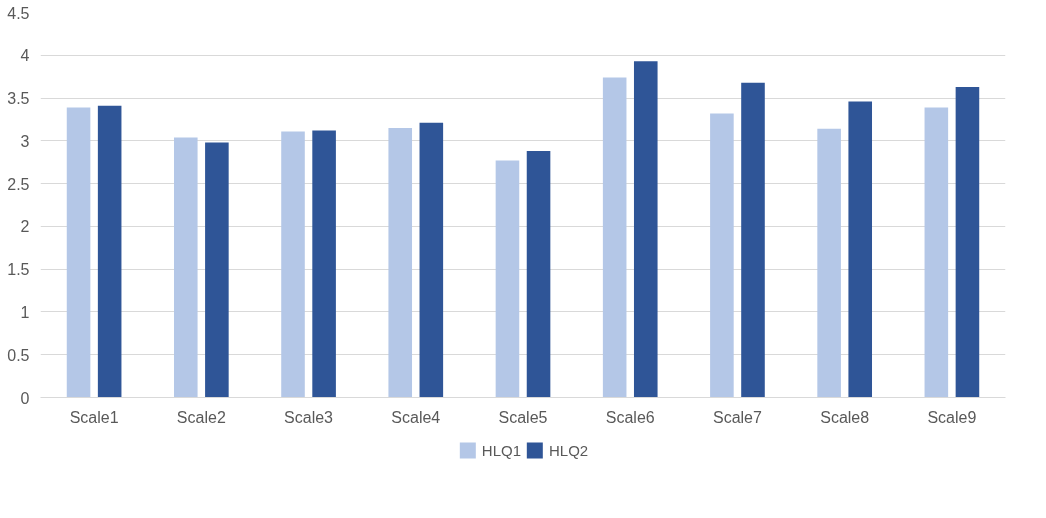  What do you see at coordinates (18, 270) in the screenshot?
I see `y-tick-label: 1.5` at bounding box center [18, 270].